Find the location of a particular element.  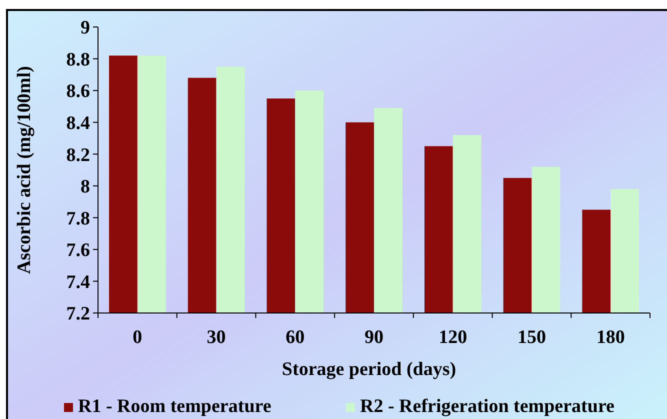

y-tick-label: 7.4 is located at coordinates (78, 282).